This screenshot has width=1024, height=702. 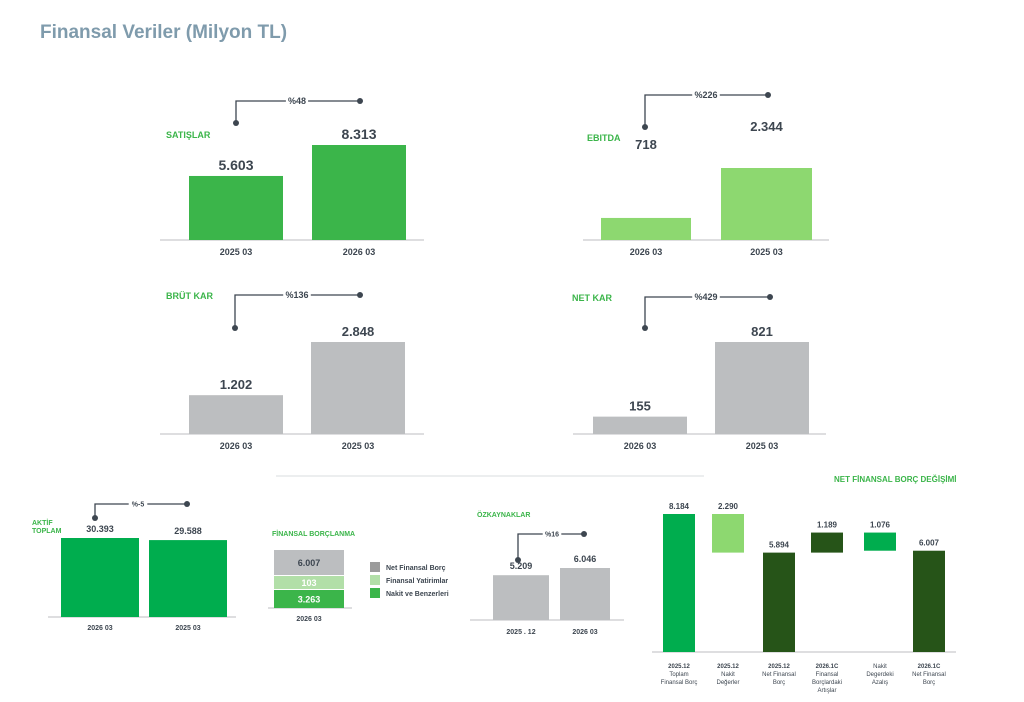 What do you see at coordinates (762, 446) in the screenshot?
I see `net-kar-tick-label: 2025 03` at bounding box center [762, 446].